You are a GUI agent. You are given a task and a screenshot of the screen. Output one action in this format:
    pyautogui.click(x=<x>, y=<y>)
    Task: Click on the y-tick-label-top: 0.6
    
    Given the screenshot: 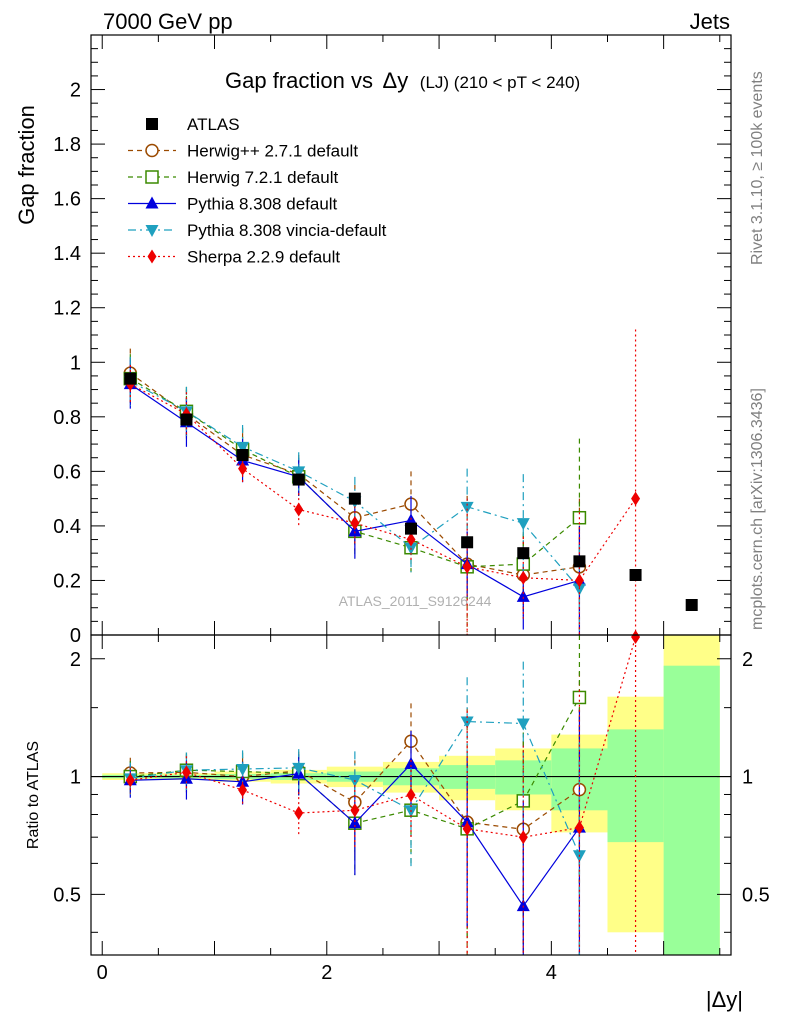 What is the action you would take?
    pyautogui.click(x=67, y=472)
    